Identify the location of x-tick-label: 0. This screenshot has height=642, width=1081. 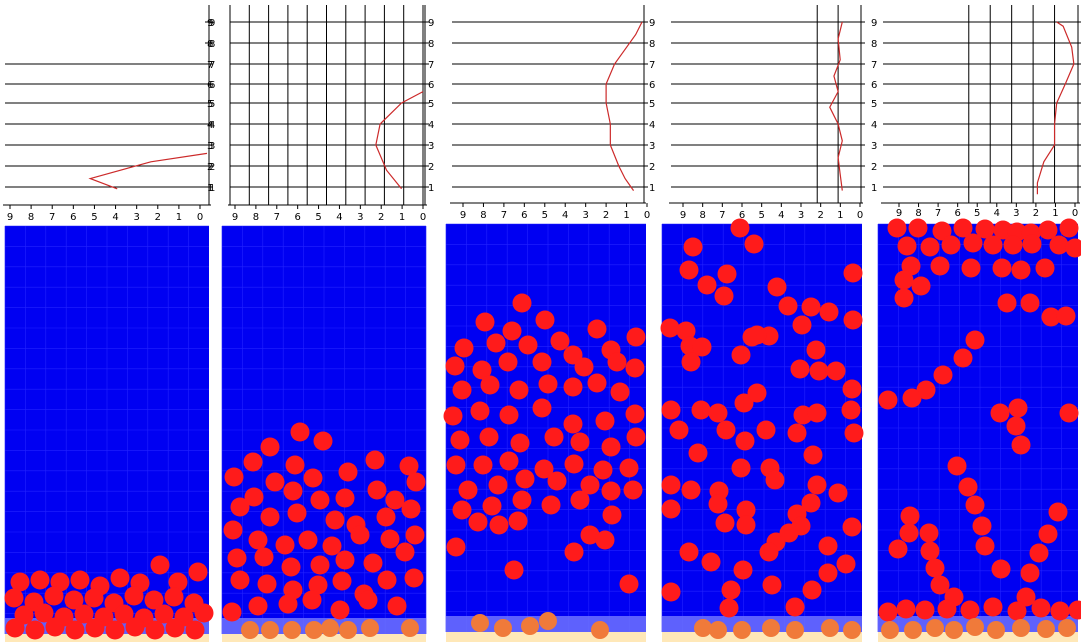
(647, 215).